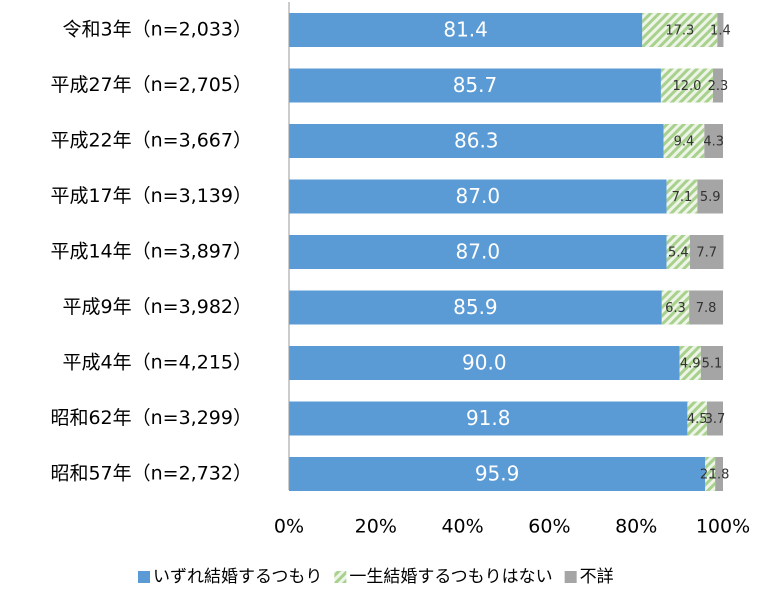 The image size is (758, 591). I want to click on value-label: 7.8, so click(706, 308).